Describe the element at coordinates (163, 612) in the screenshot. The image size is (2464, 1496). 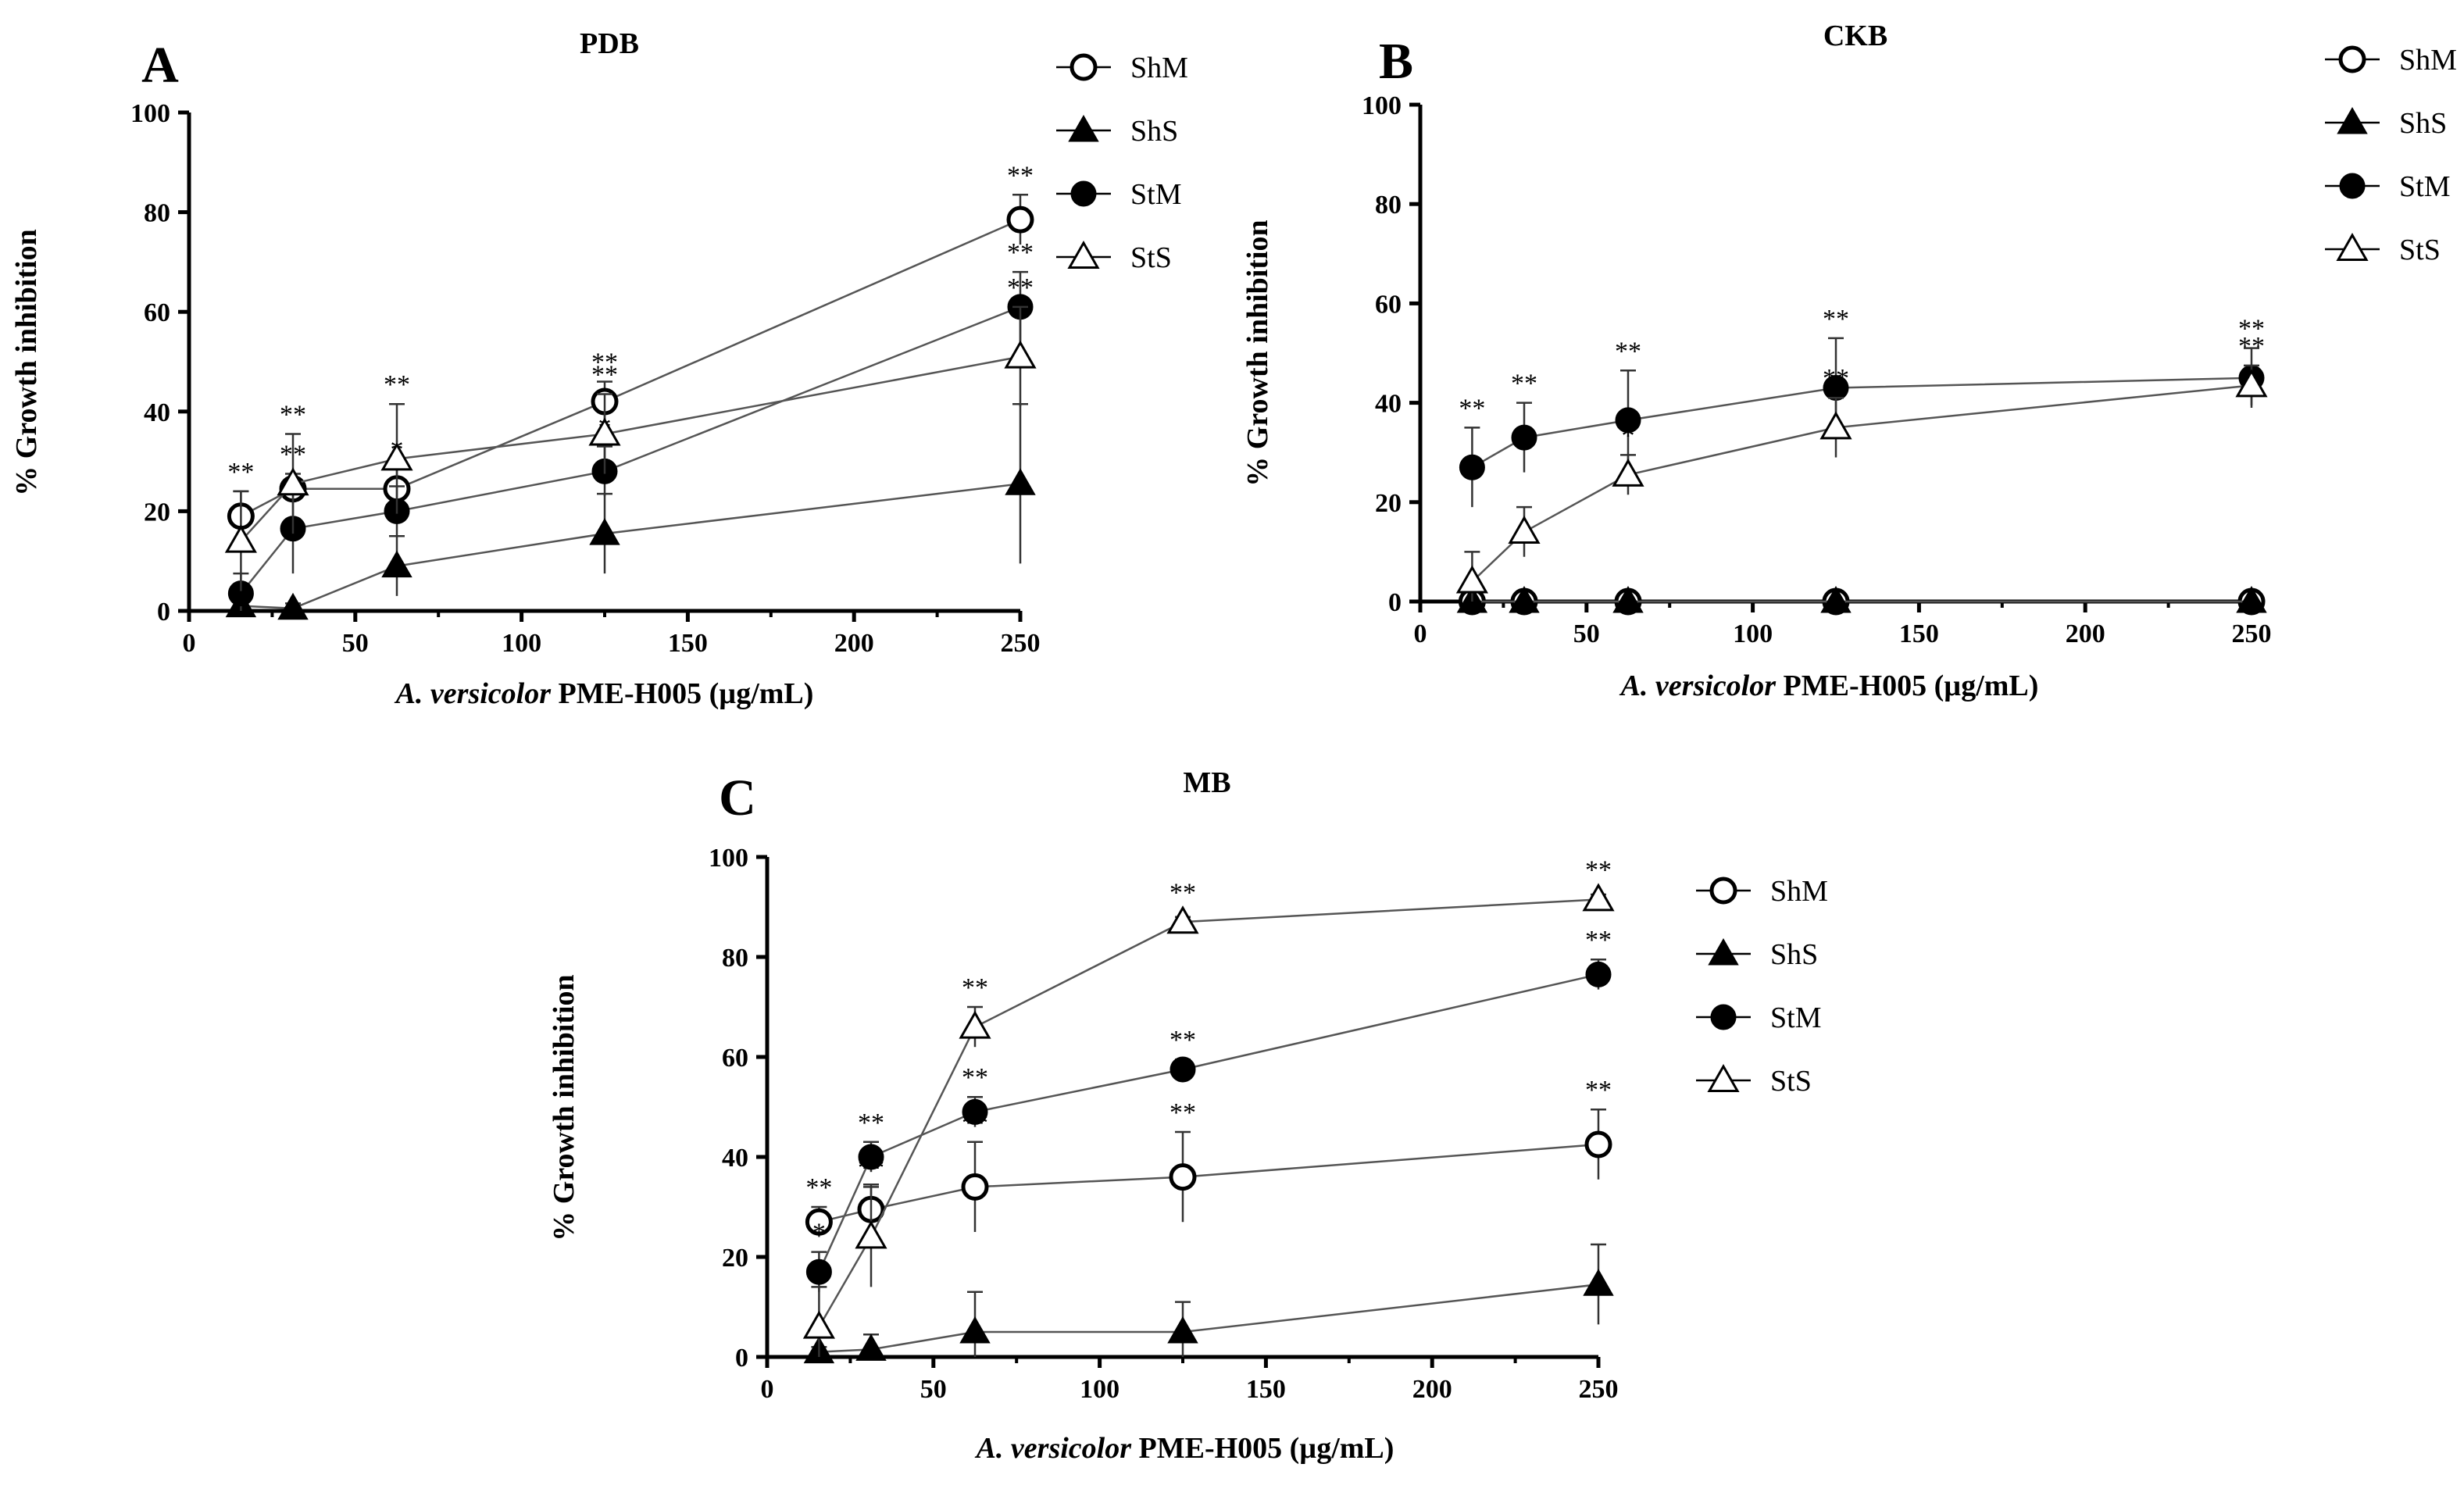
I see `panel-a-ytick-label: 0` at that location.